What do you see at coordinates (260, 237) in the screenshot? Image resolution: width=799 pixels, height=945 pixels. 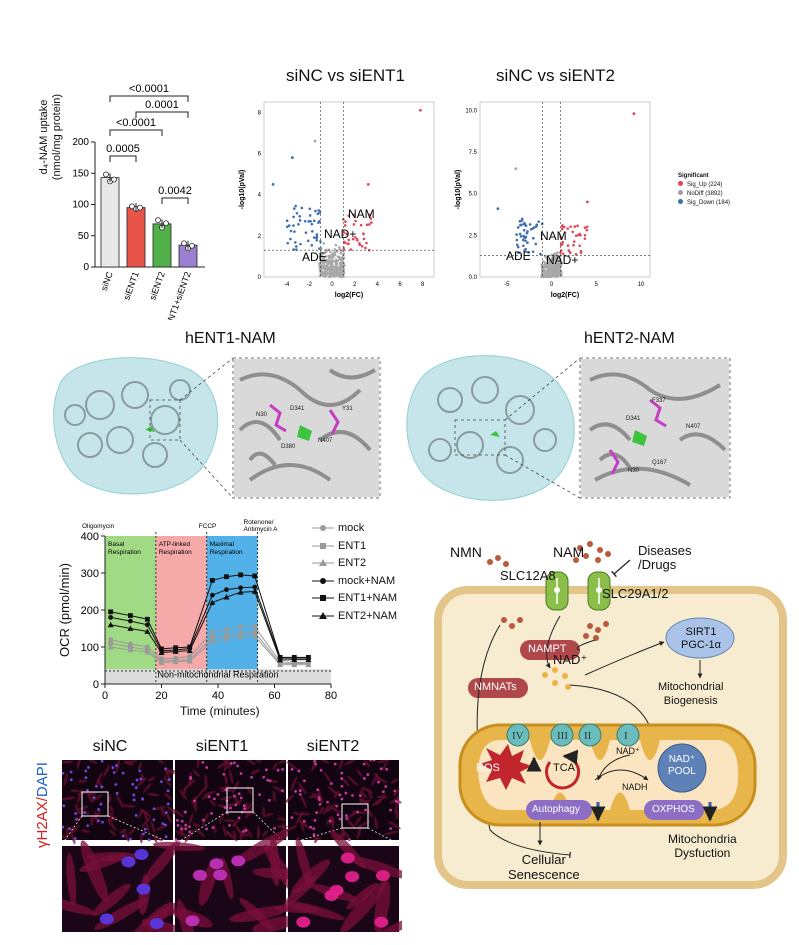 I see `volcano-ytick: 2` at bounding box center [260, 237].